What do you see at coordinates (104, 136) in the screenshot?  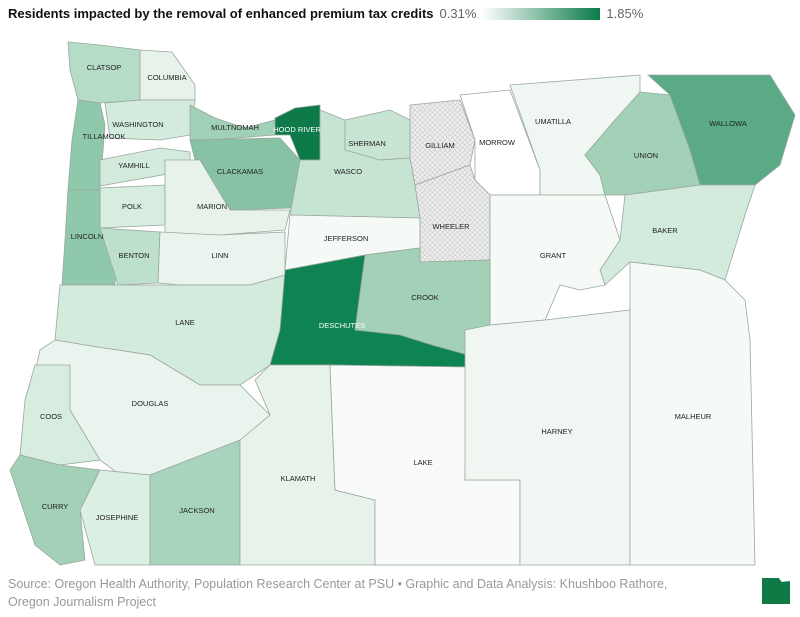 I see `county-label-tillamook: TILLAMOOK` at bounding box center [104, 136].